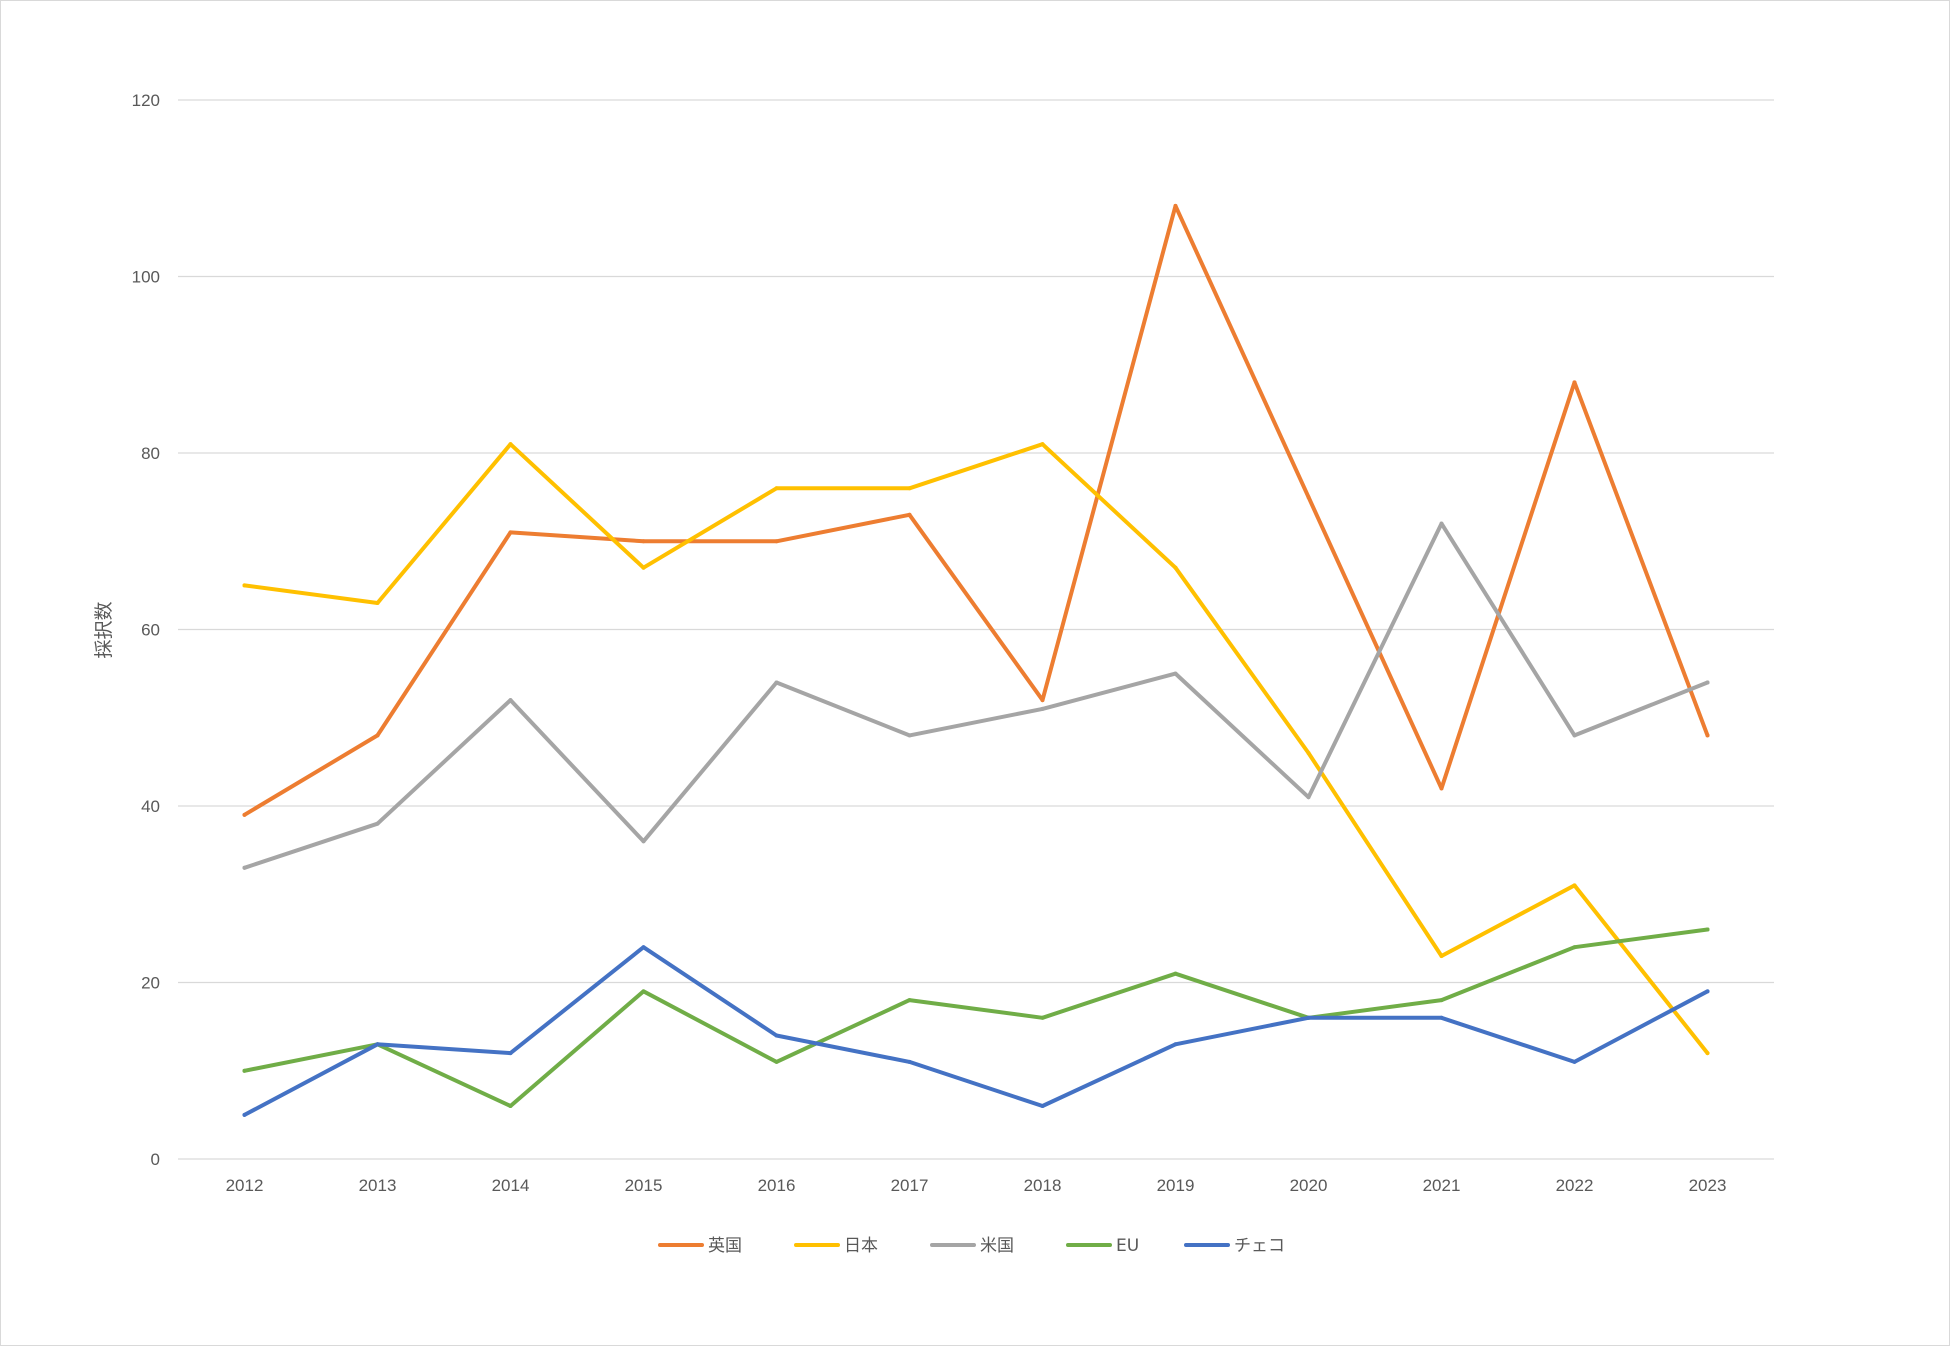 The width and height of the screenshot is (1950, 1346). What do you see at coordinates (1259, 1246) in the screenshot?
I see `legend-label: チェコ` at bounding box center [1259, 1246].